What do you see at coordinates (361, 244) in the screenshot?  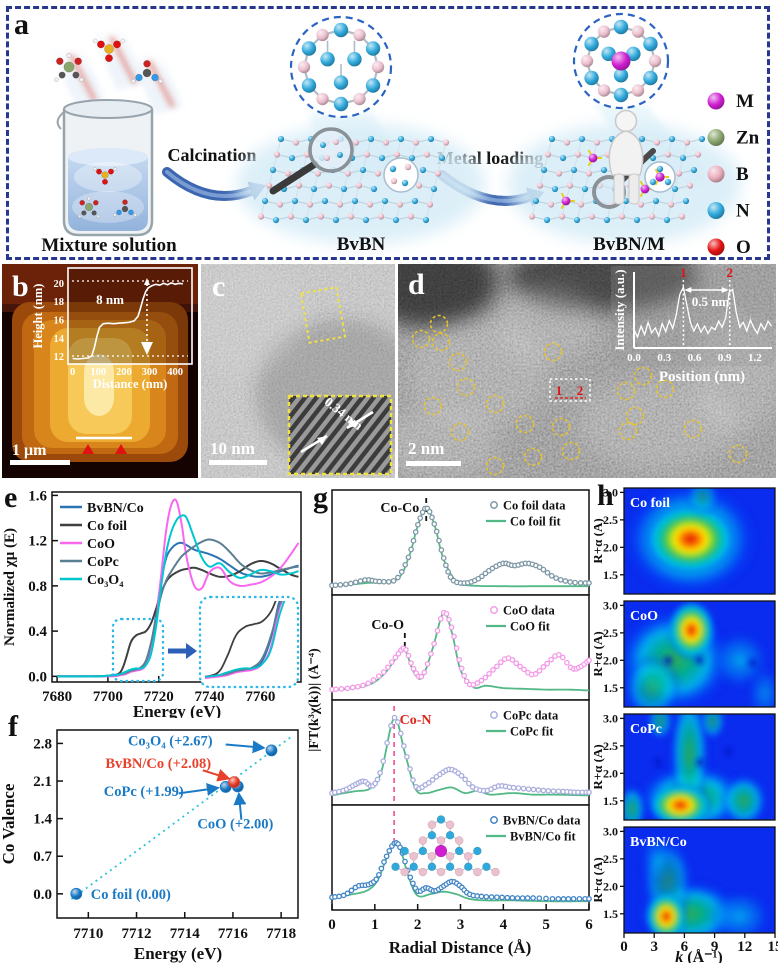 I see `bvbn-label: BvBN` at bounding box center [361, 244].